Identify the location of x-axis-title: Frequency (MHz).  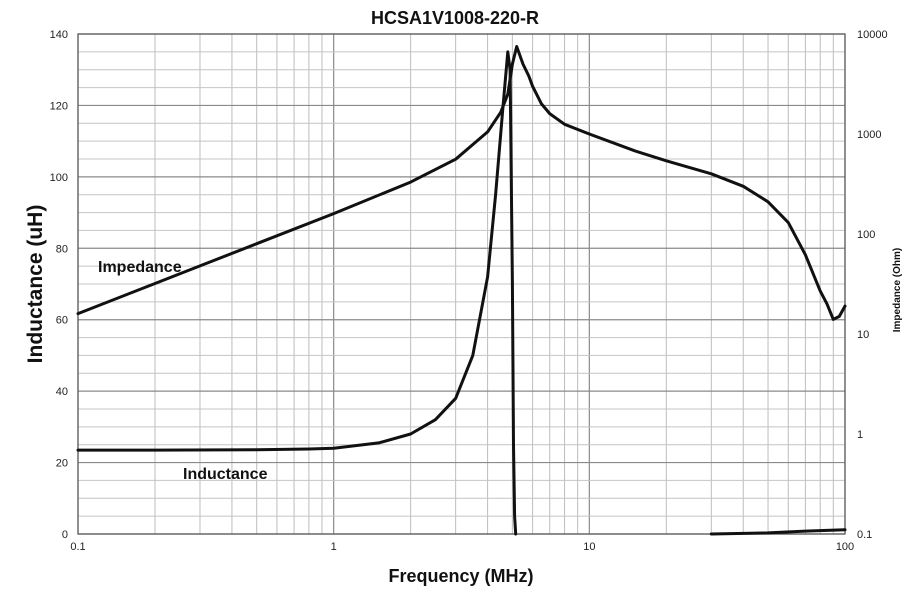
(460, 576).